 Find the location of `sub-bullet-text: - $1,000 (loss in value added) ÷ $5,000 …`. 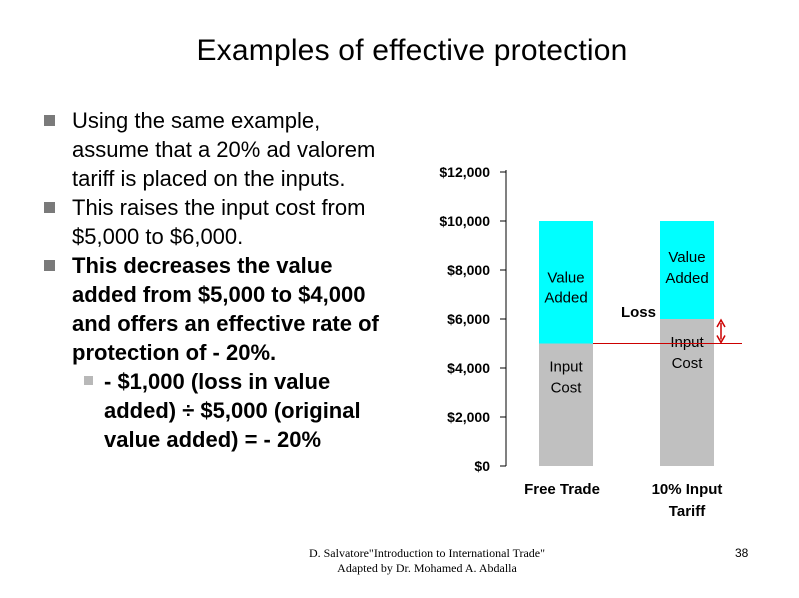

sub-bullet-text: - $1,000 (loss in value added) ÷ $5,000 … is located at coordinates (232, 410).